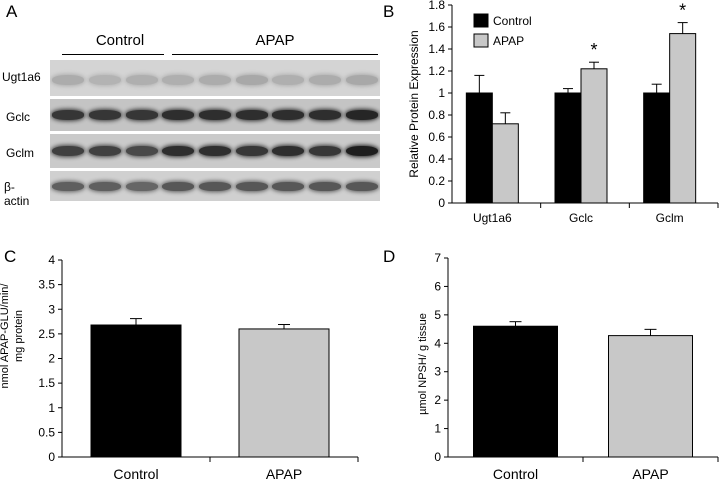 Image resolution: width=720 pixels, height=482 pixels. I want to click on legend-label-control: Control, so click(512, 21).